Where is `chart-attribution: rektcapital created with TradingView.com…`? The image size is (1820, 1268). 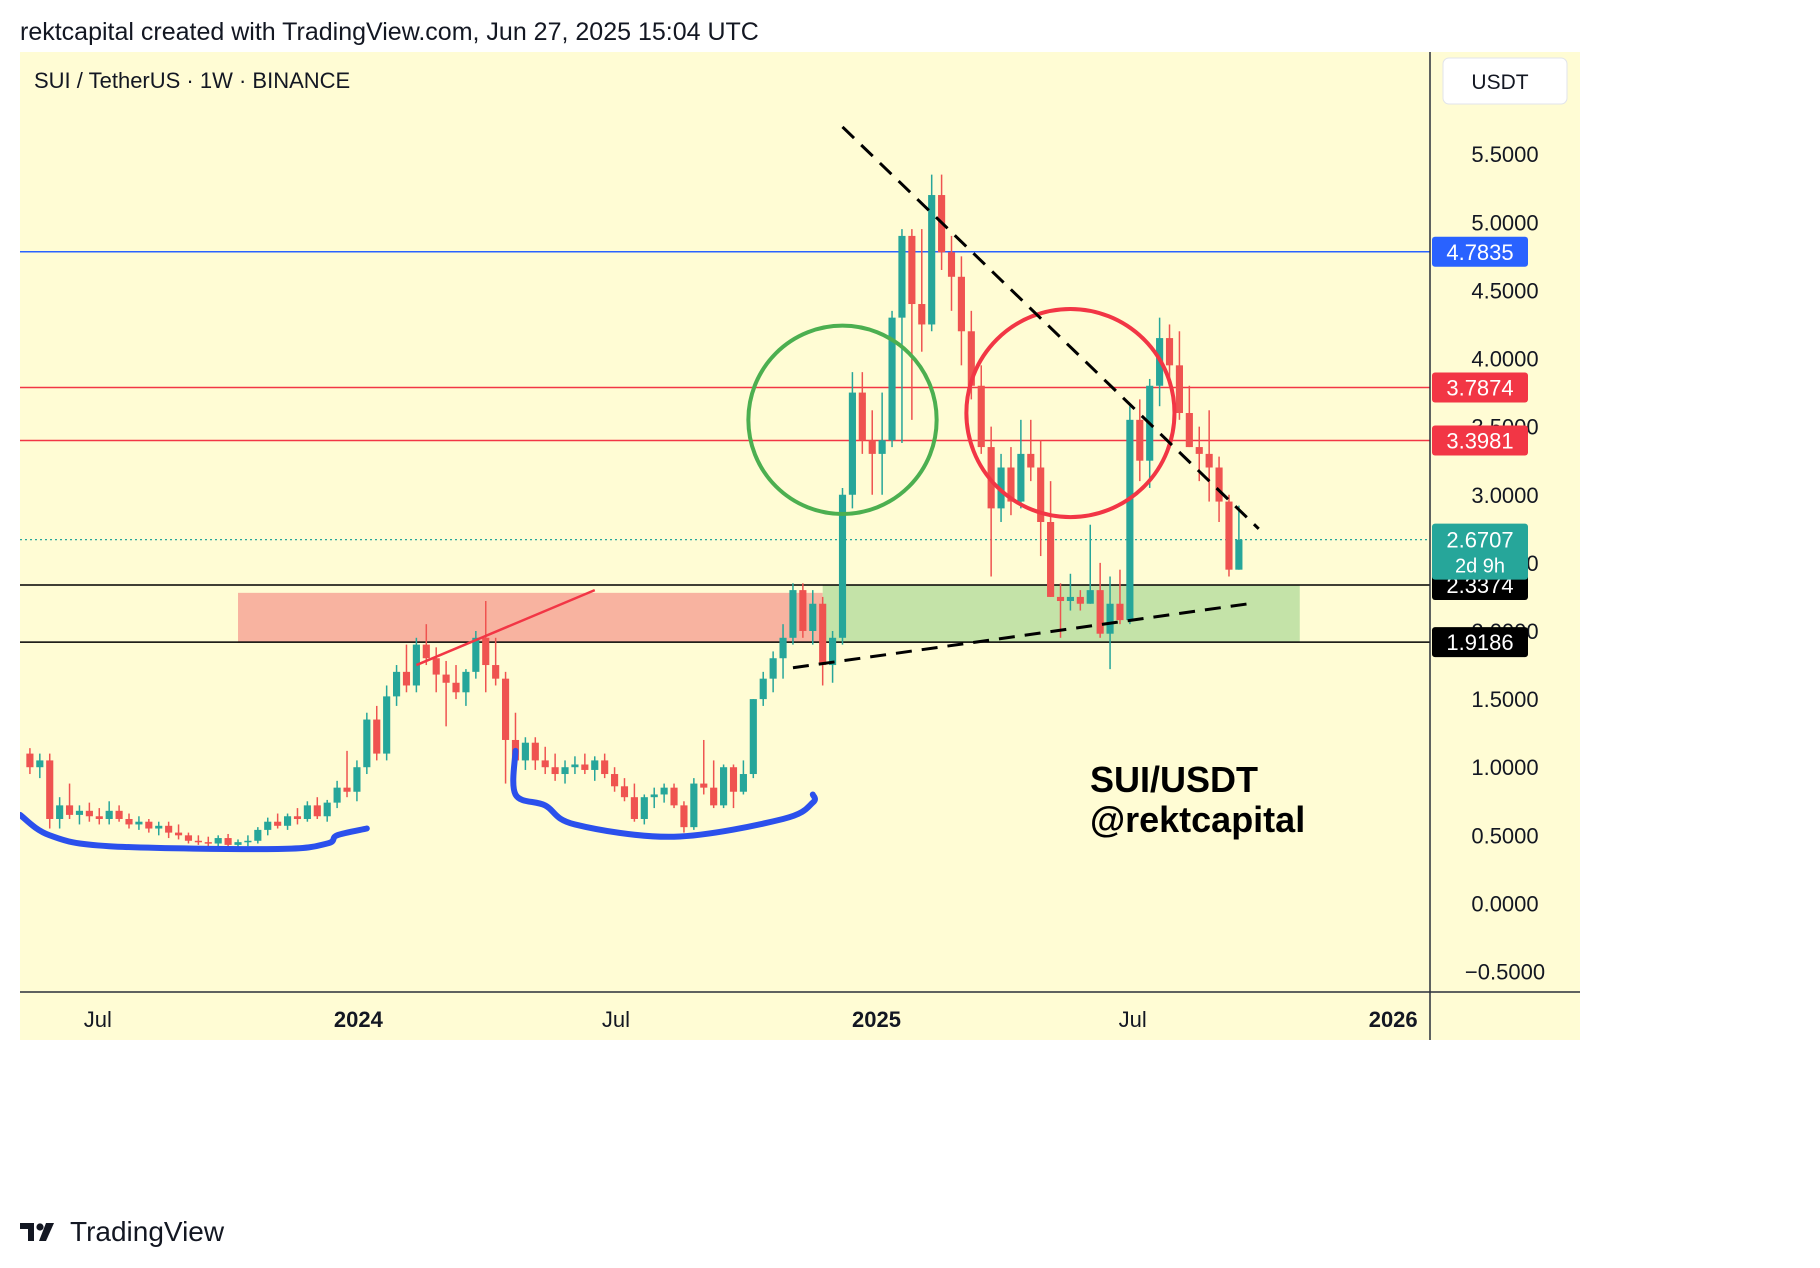
chart-attribution: rektcapital created with TradingView.com… is located at coordinates (389, 32).